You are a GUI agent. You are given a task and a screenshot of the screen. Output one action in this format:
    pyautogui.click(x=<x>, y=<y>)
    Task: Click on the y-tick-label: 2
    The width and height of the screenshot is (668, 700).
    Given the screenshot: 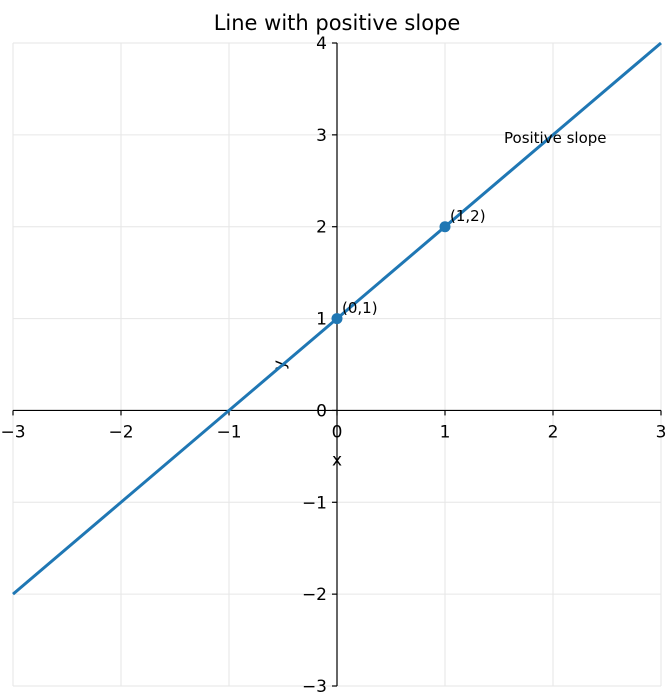 What is the action you would take?
    pyautogui.click(x=321, y=228)
    